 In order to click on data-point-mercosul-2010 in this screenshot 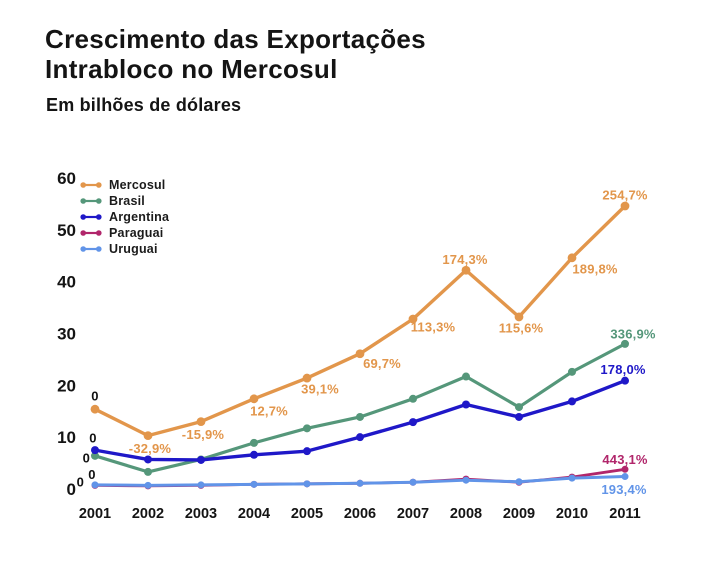, I will do `click(572, 258)`.